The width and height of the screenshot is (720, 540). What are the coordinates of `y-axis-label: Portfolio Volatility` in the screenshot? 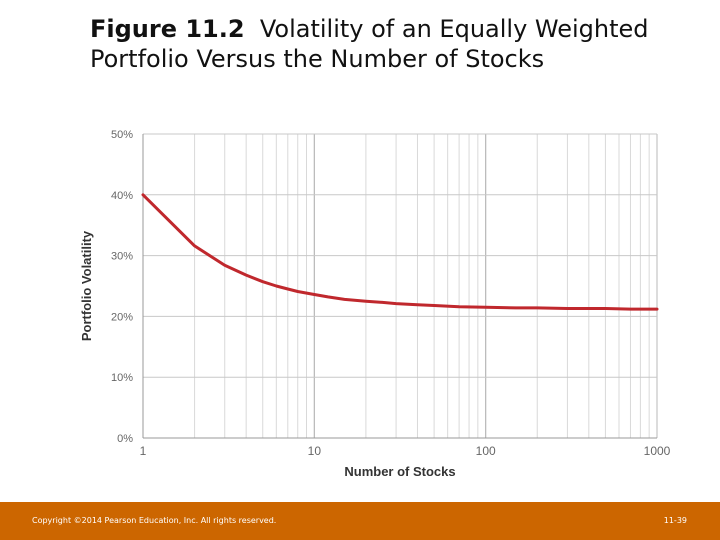 It's located at (86, 285).